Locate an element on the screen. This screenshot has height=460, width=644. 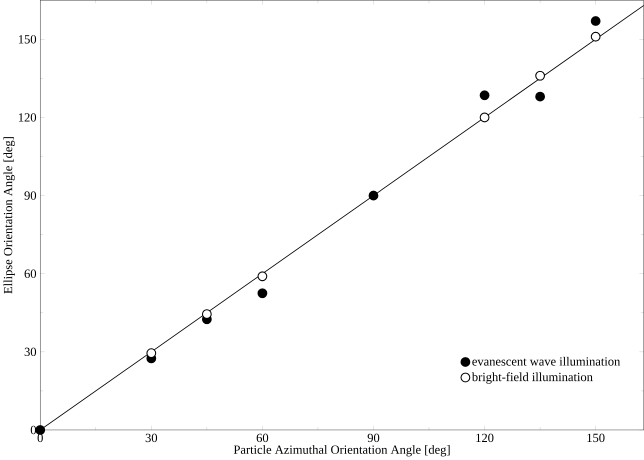
y-tick-label: 30 is located at coordinates (30, 352).